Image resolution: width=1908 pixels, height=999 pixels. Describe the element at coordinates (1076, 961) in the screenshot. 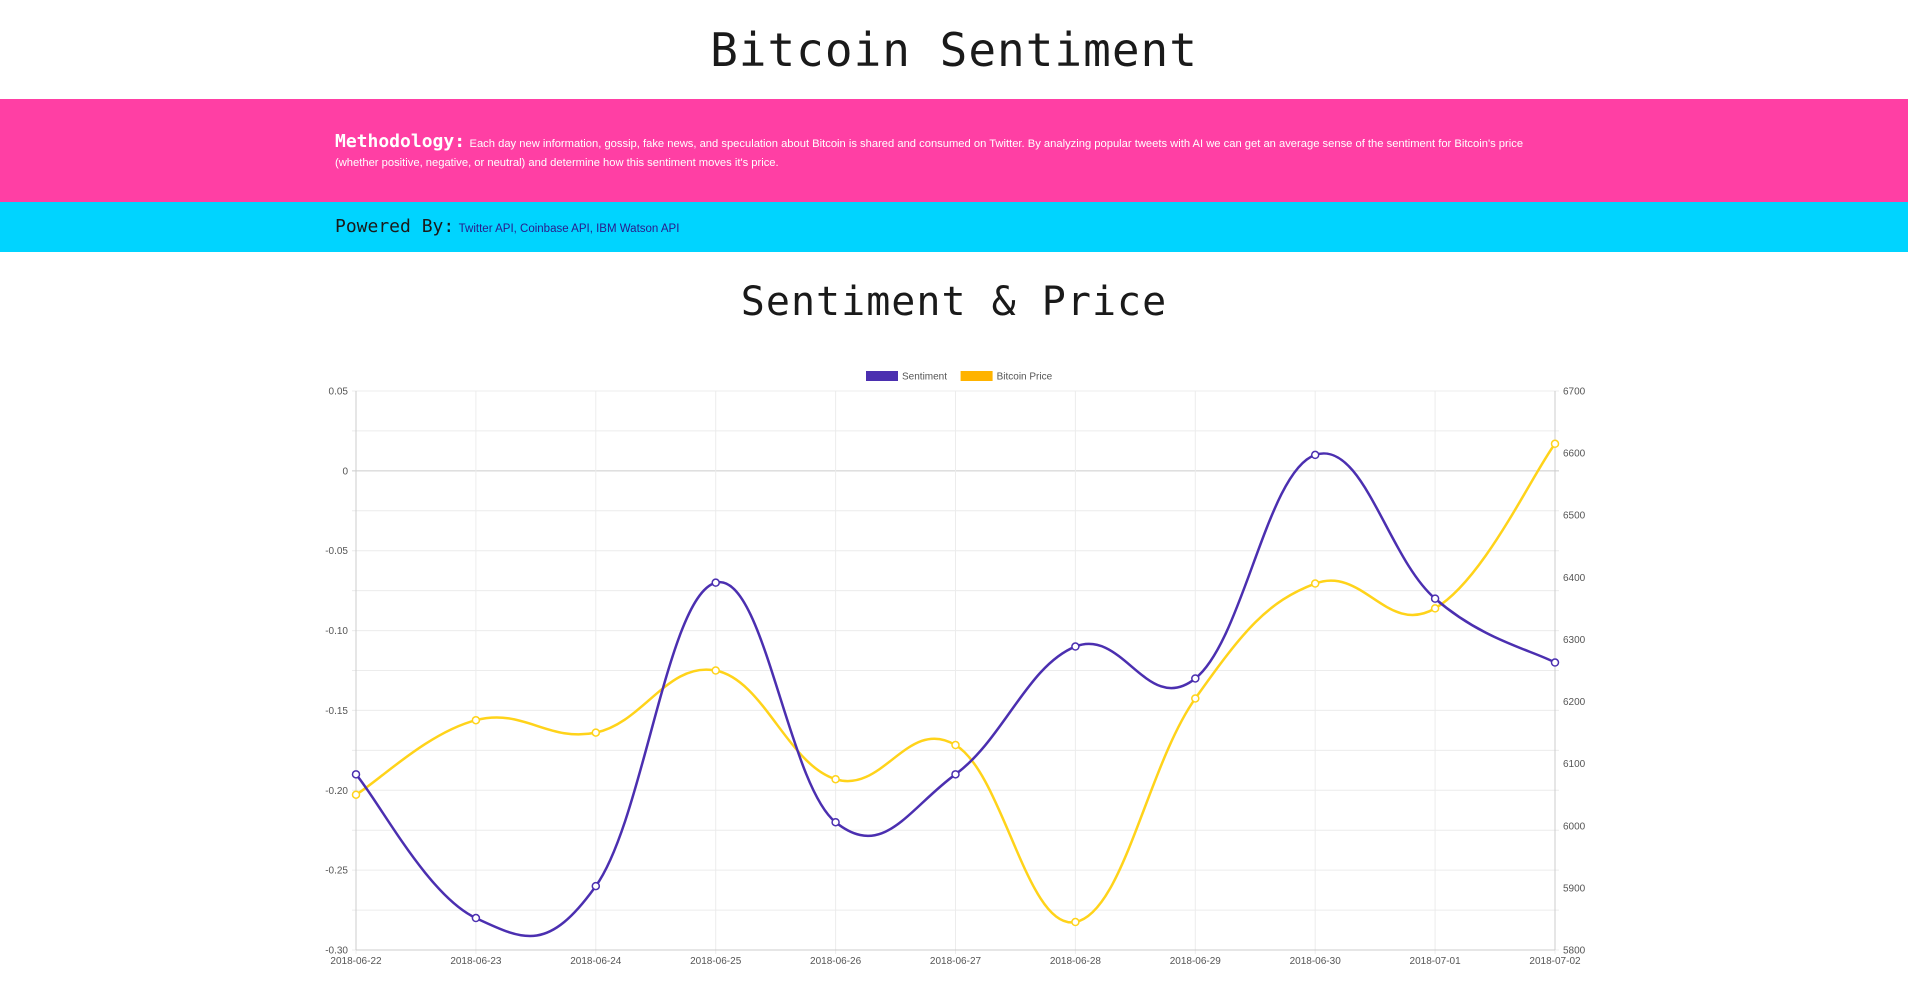

I see `x-tick-label: 2018-06-28` at that location.